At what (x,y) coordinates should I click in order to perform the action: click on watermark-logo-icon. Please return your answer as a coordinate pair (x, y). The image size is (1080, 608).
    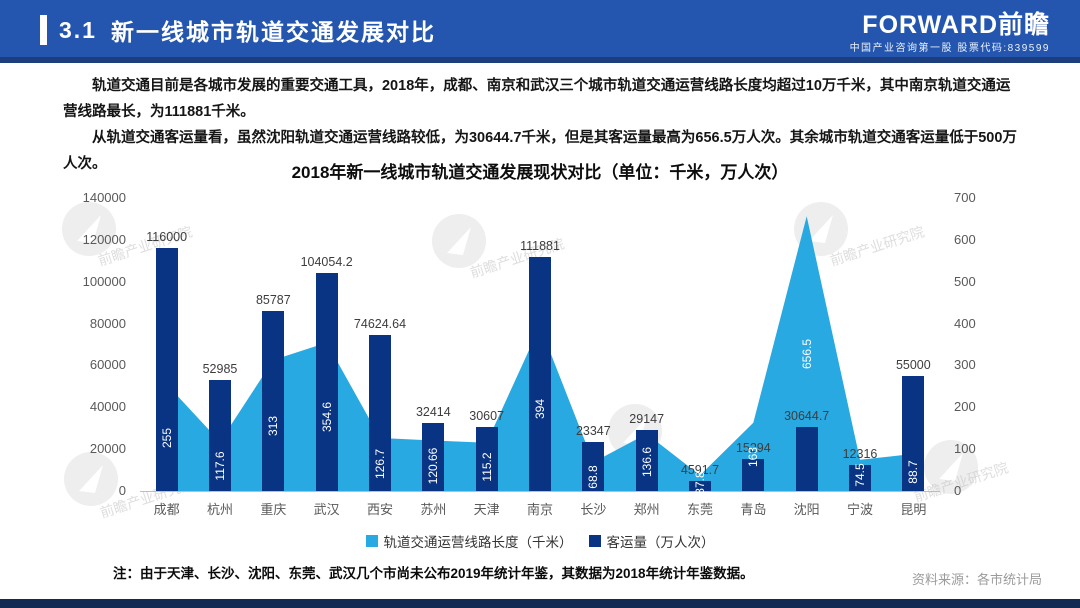
    Looking at the image, I should click on (91, 481).